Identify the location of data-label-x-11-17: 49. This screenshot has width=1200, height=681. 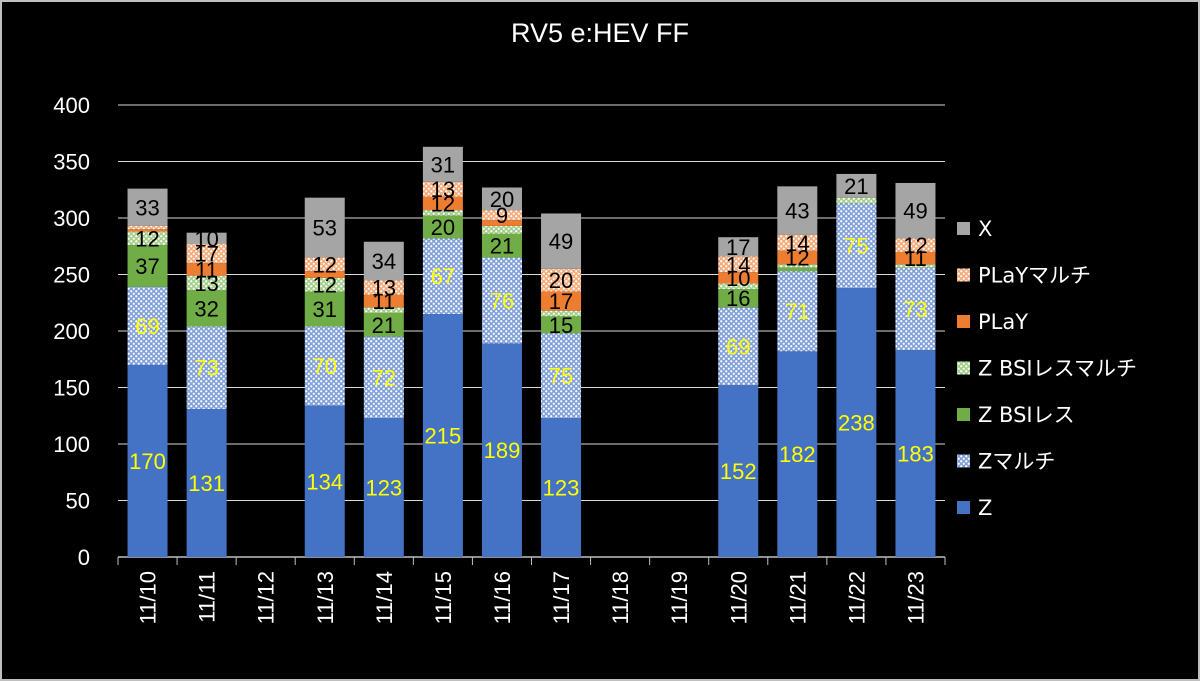
(561, 241).